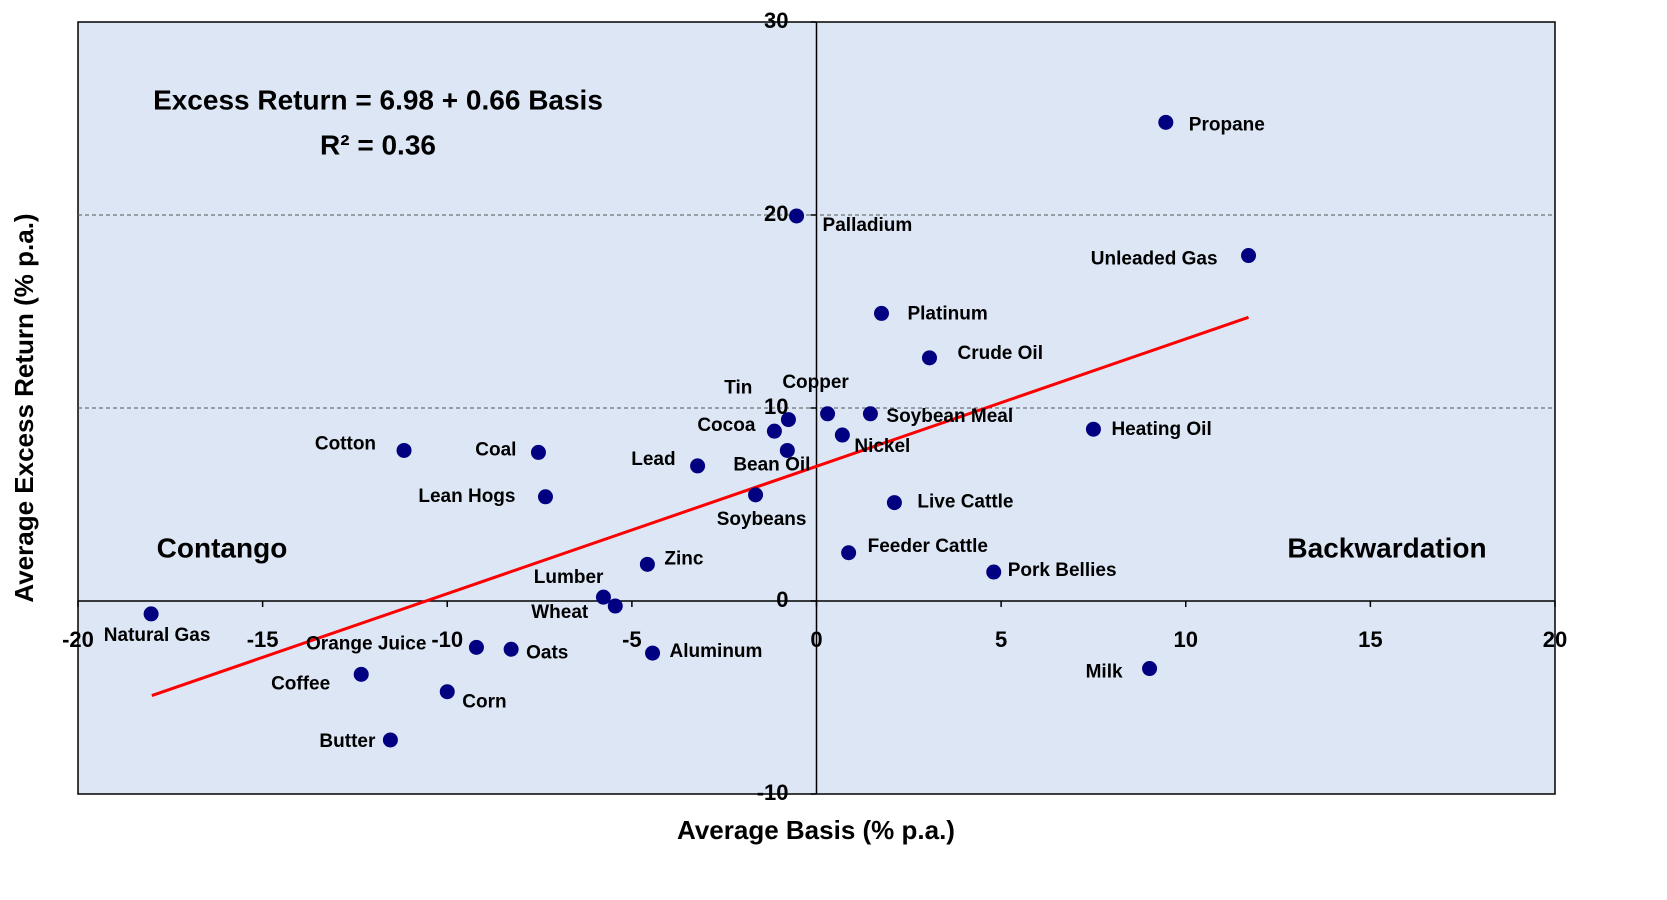 The image size is (1667, 900). Describe the element at coordinates (1370, 639) in the screenshot. I see `x-tick-label: 15` at that location.